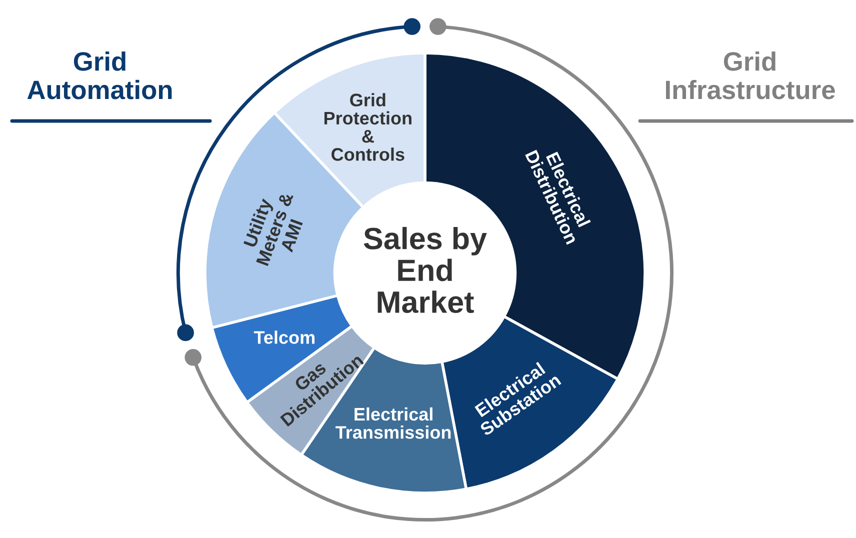 Image resolution: width=856 pixels, height=538 pixels. What do you see at coordinates (368, 127) in the screenshot?
I see `slice-label: Grid Protection & Controls` at bounding box center [368, 127].